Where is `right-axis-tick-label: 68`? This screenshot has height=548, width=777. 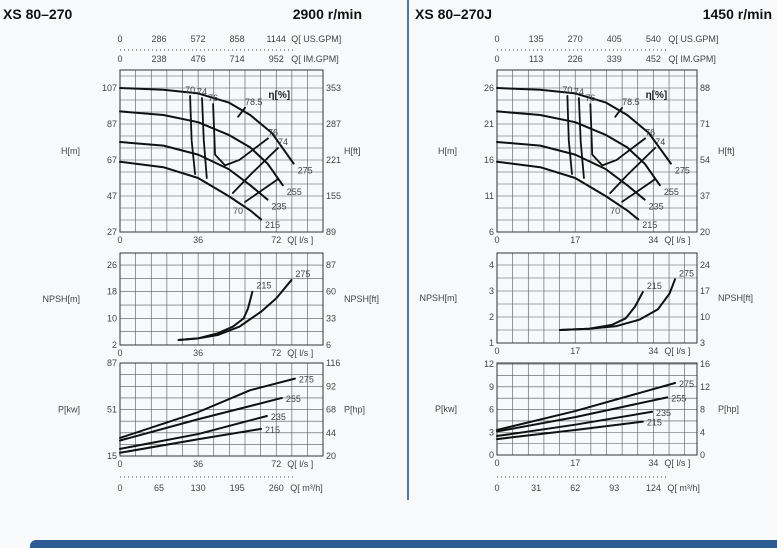 right-axis-tick-label: 68 is located at coordinates (331, 410).